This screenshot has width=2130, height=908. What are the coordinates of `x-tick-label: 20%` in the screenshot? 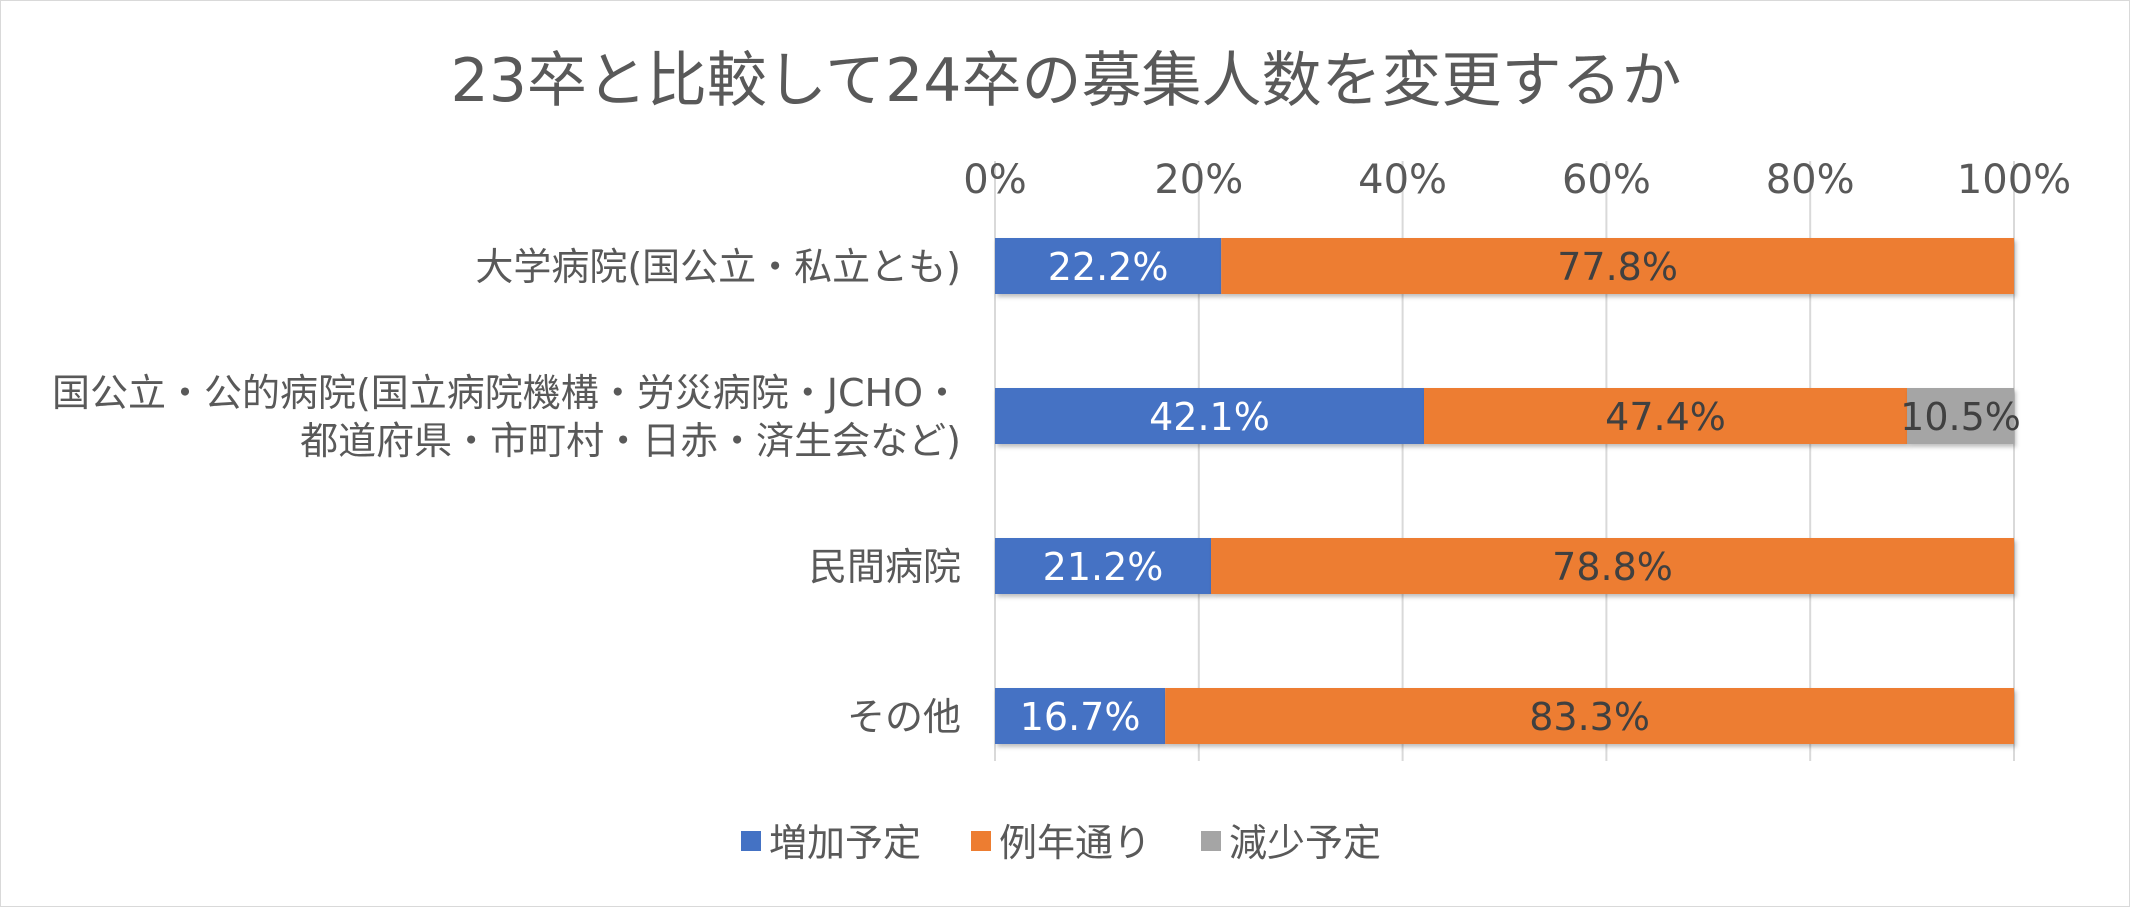 It's located at (1198, 180).